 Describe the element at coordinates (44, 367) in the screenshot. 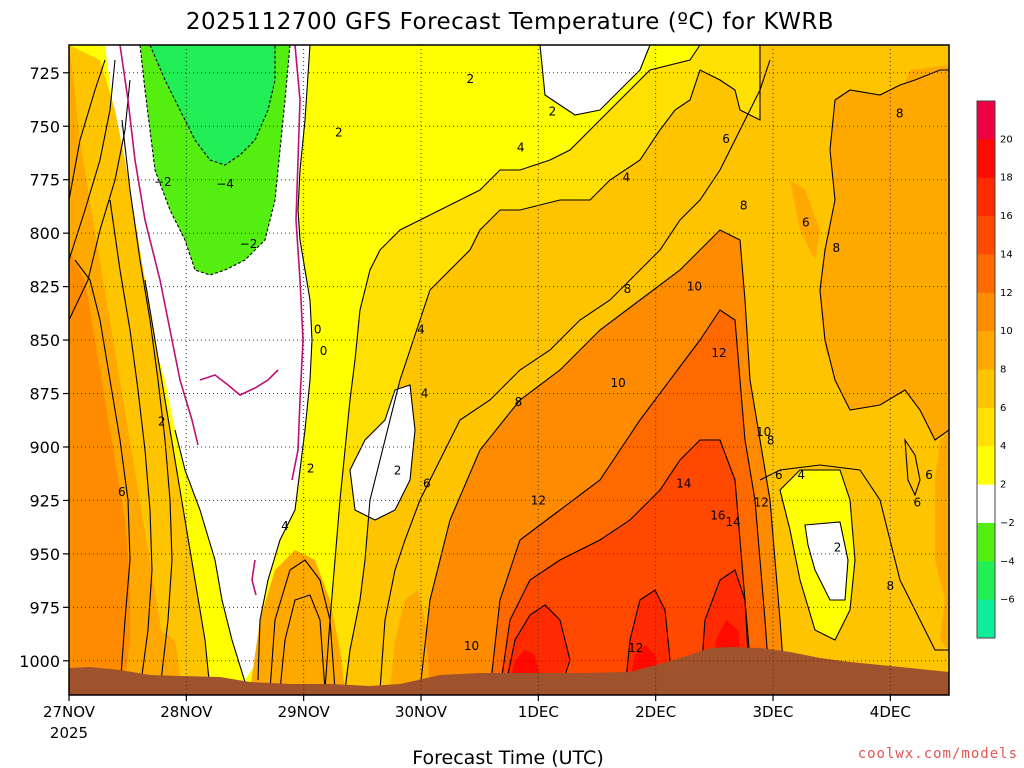

I see `y-axis-ticks: 725 750 775 800 825 850 875 900 925 950 975 1000` at that location.